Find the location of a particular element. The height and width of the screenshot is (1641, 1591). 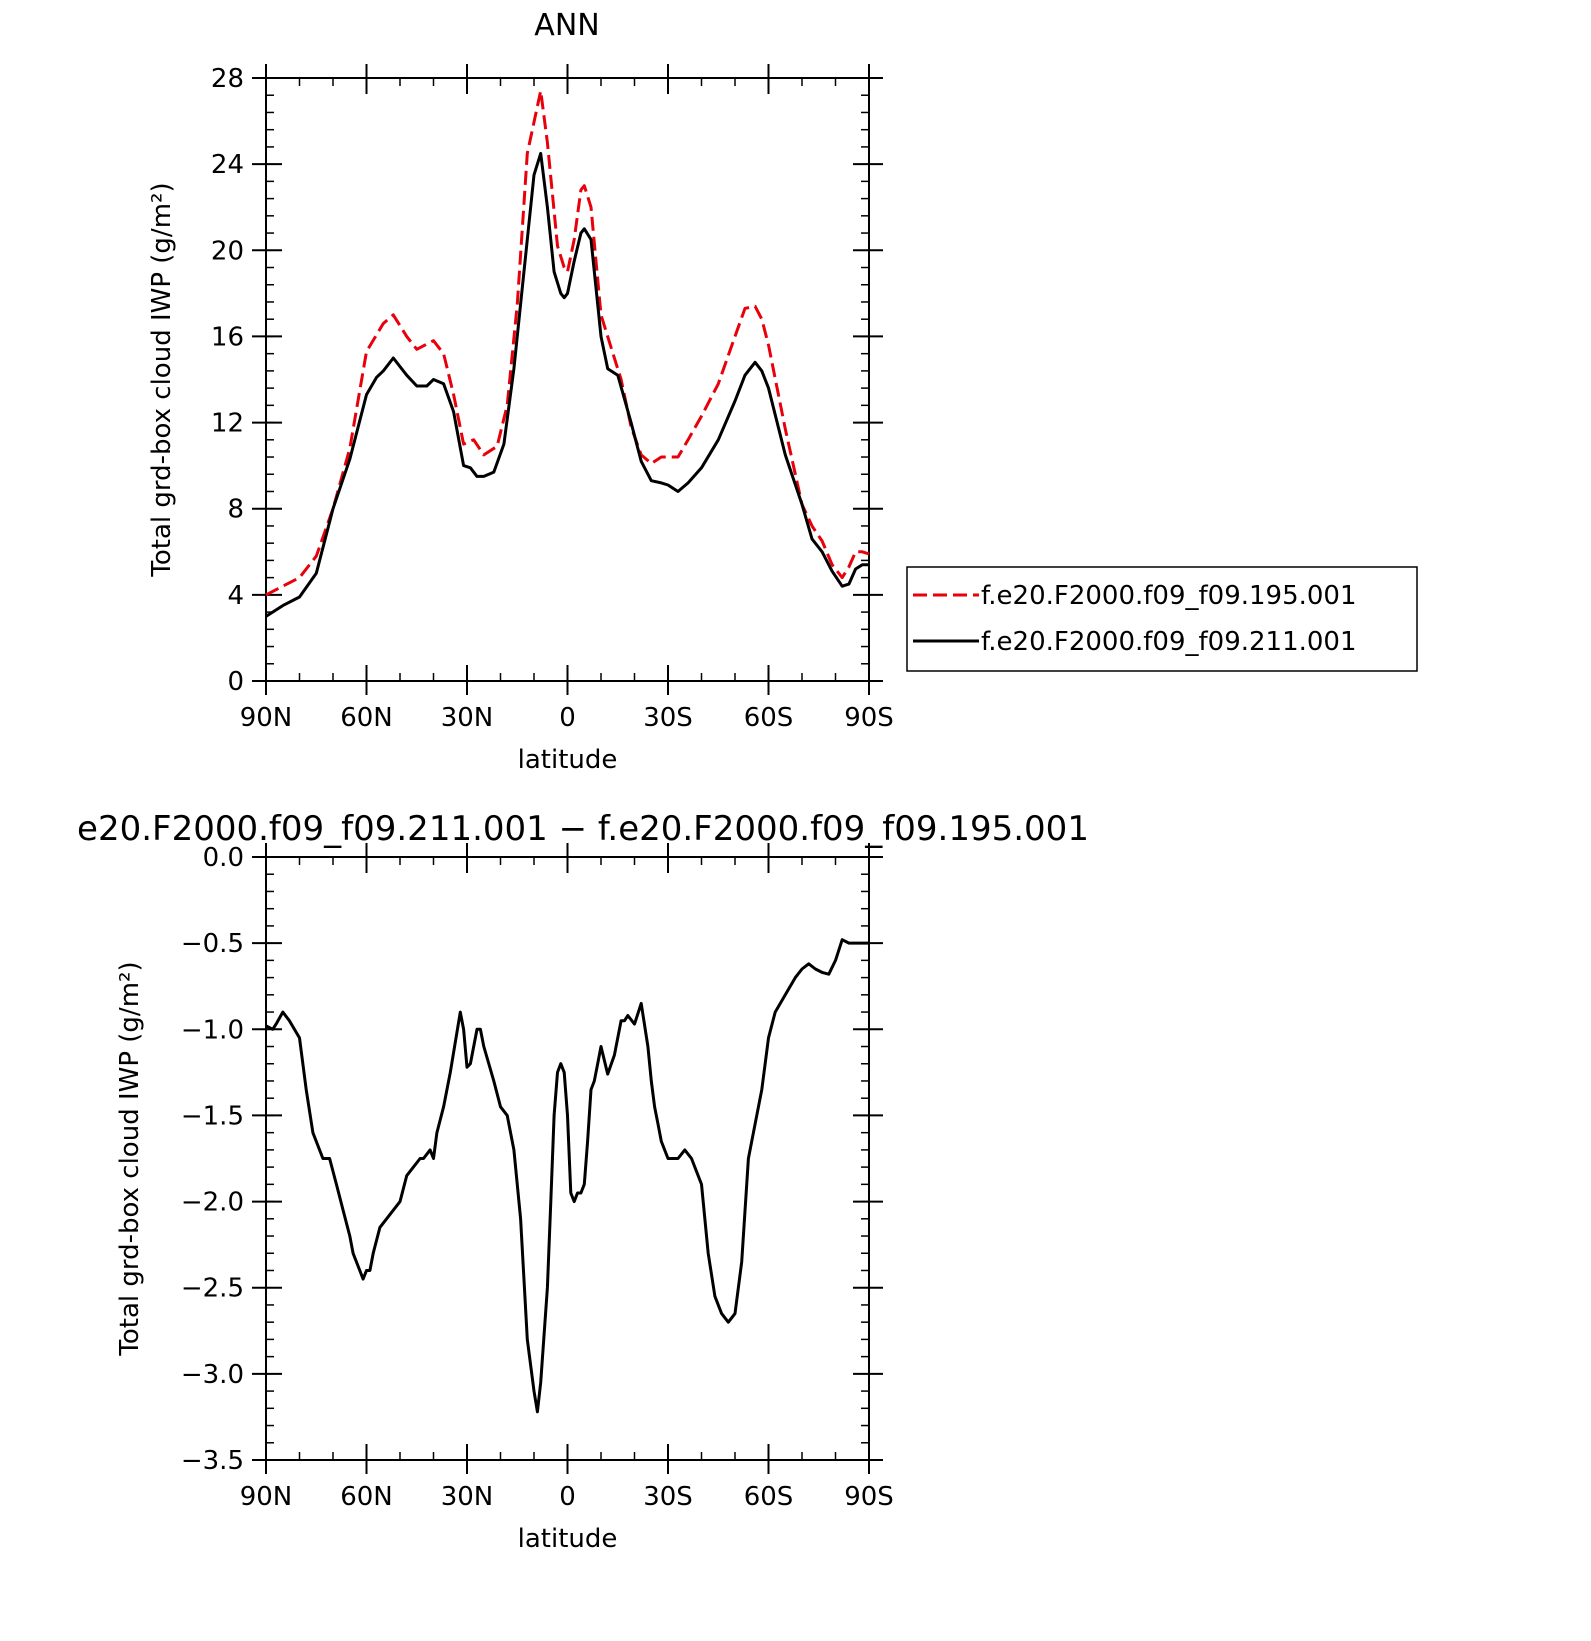

y-tick-label: 28 is located at coordinates (227, 79).